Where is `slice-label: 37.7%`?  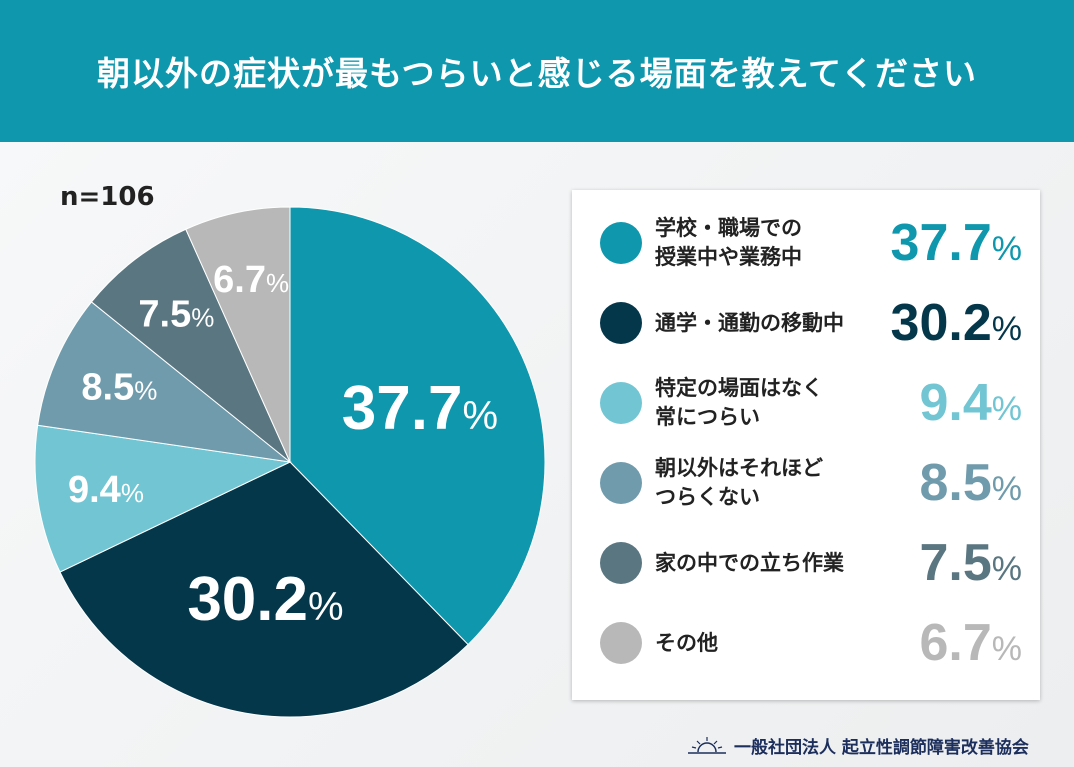
slice-label: 37.7% is located at coordinates (420, 408).